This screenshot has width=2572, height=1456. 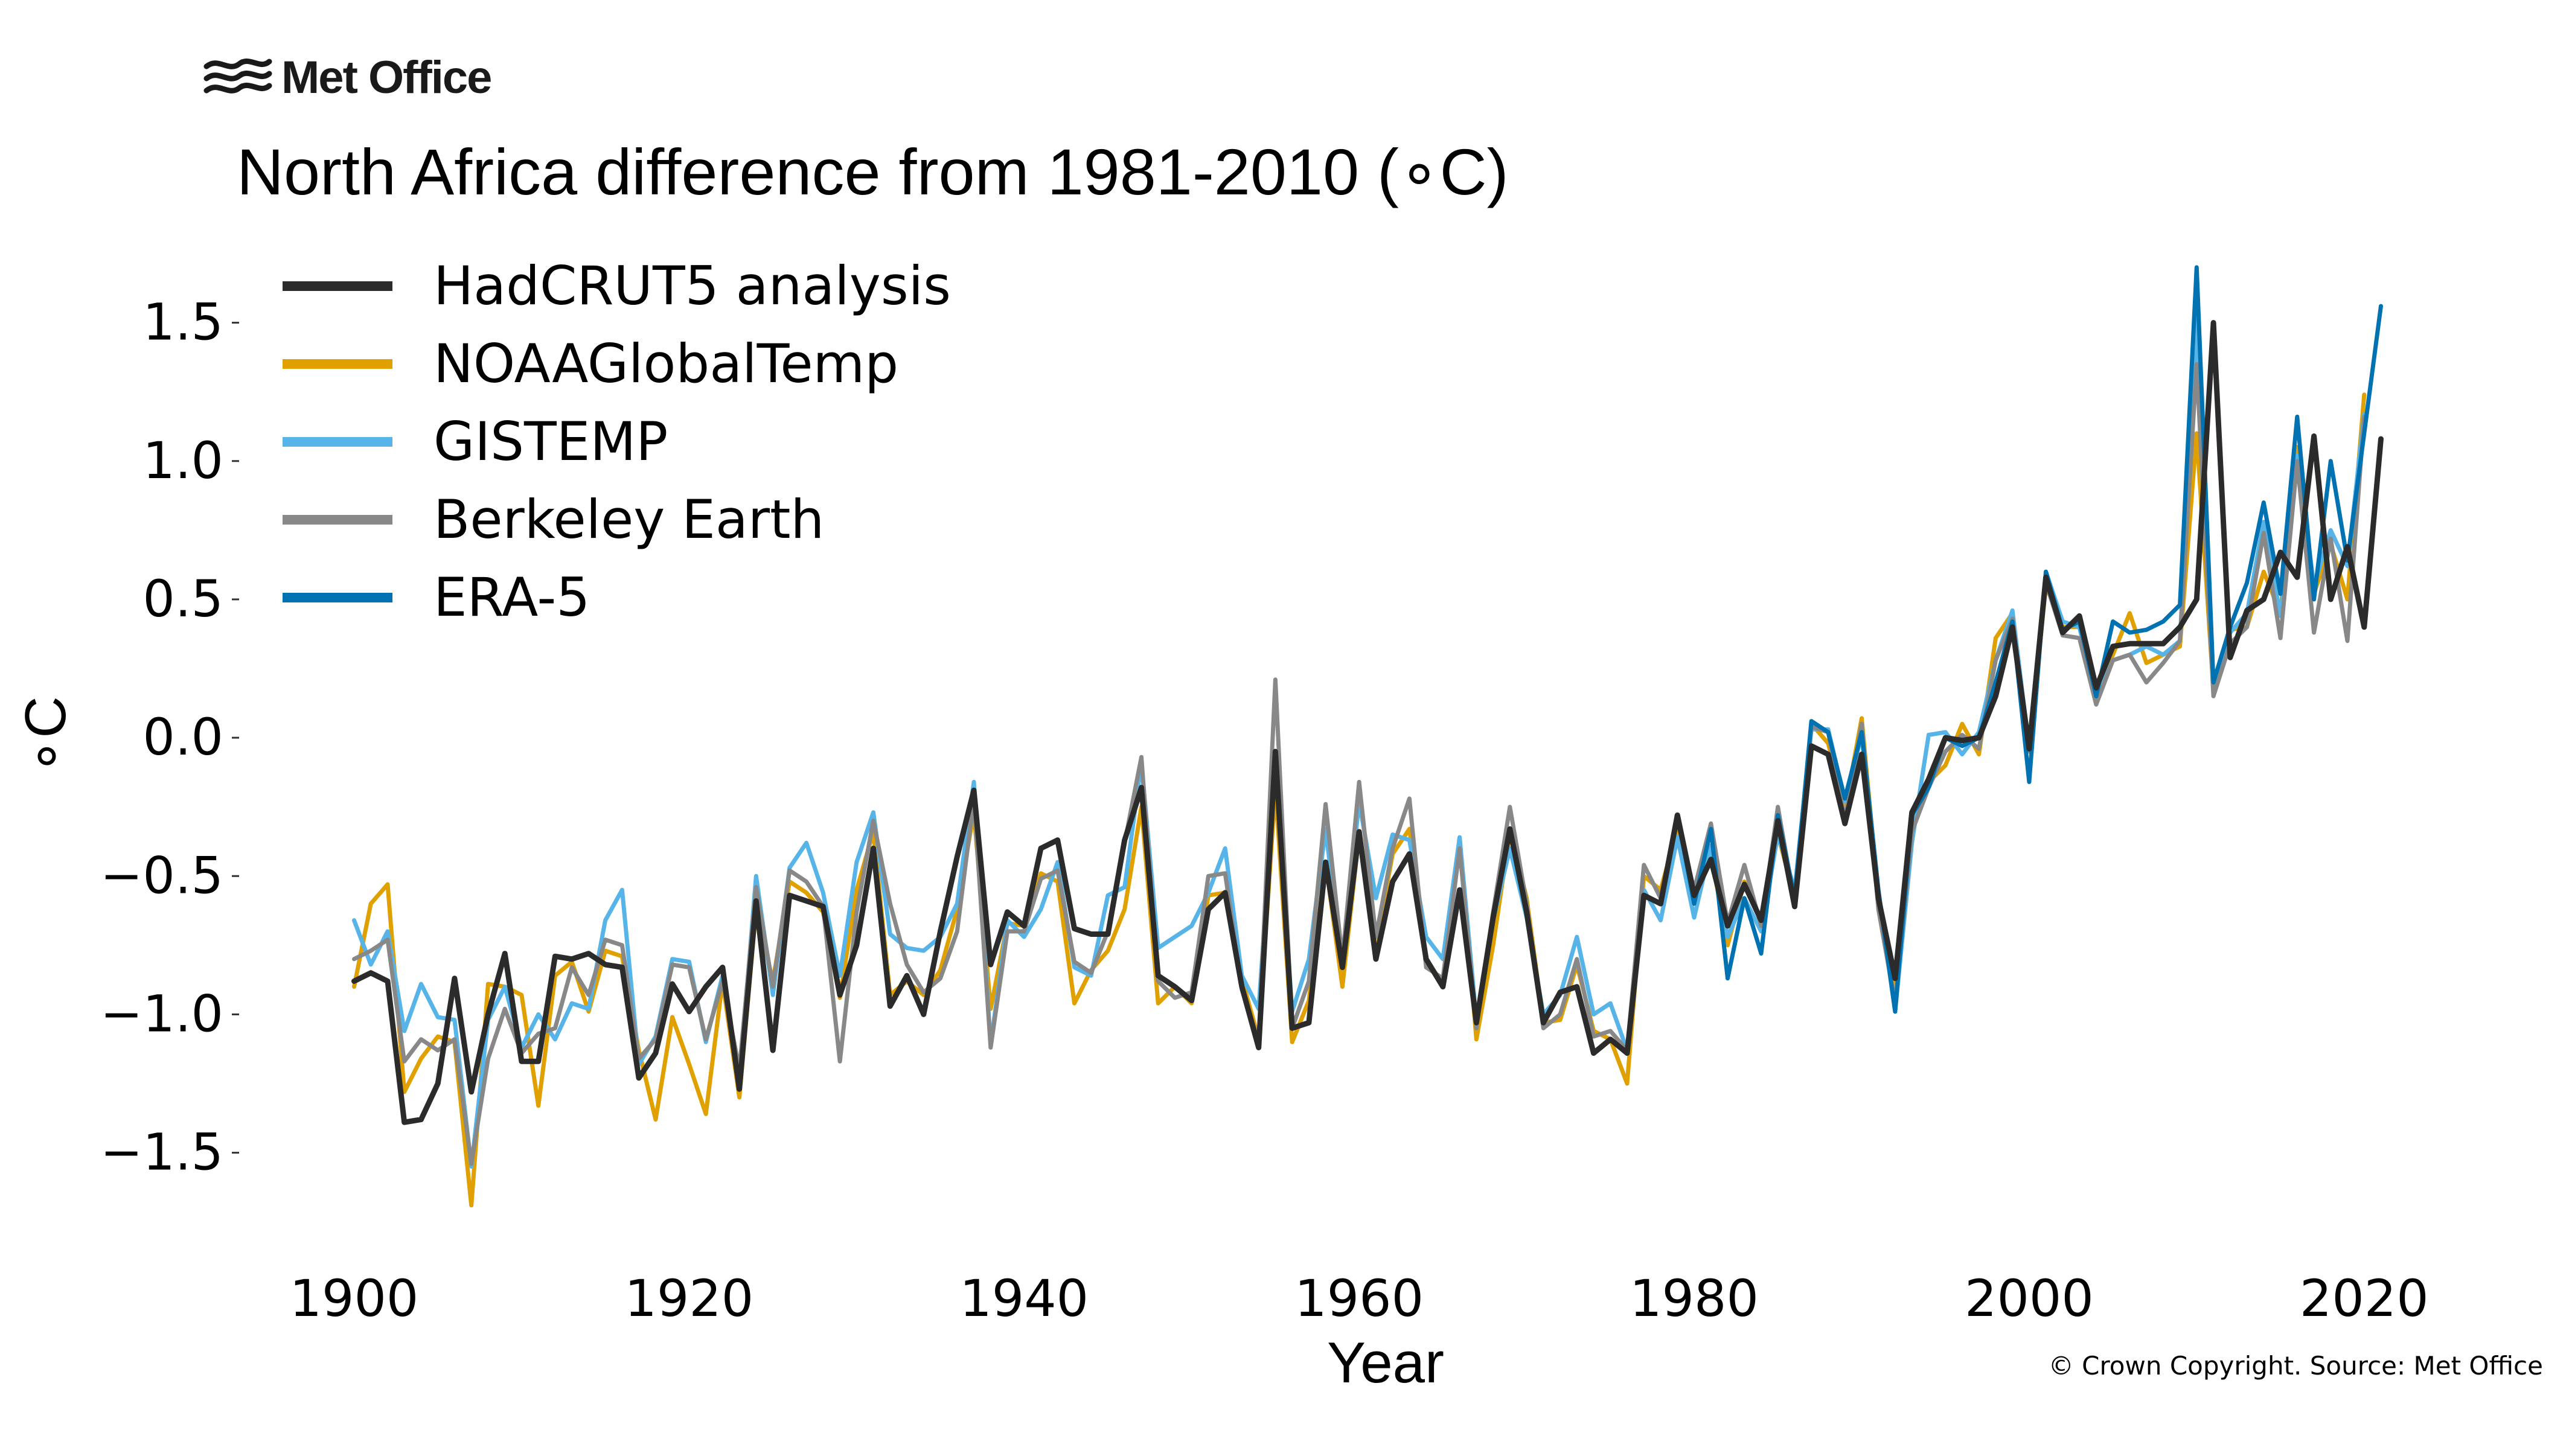 What do you see at coordinates (688, 1299) in the screenshot?
I see `x-tick-label: 1920` at bounding box center [688, 1299].